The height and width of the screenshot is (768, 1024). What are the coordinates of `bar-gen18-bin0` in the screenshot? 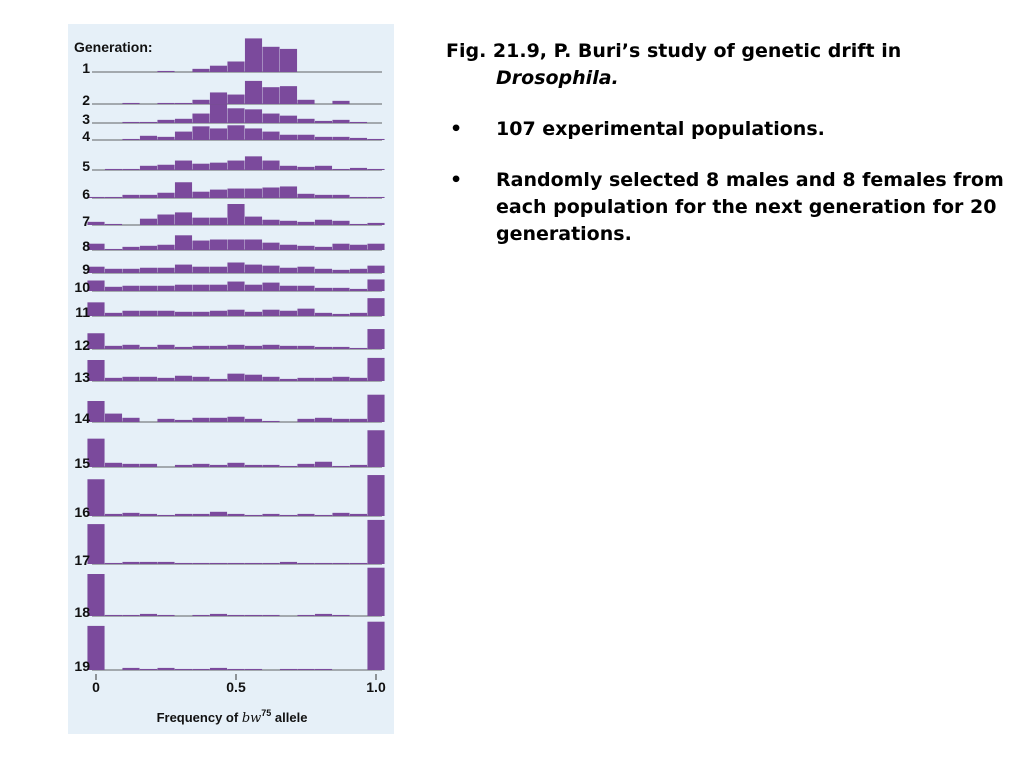 It's located at (96, 595).